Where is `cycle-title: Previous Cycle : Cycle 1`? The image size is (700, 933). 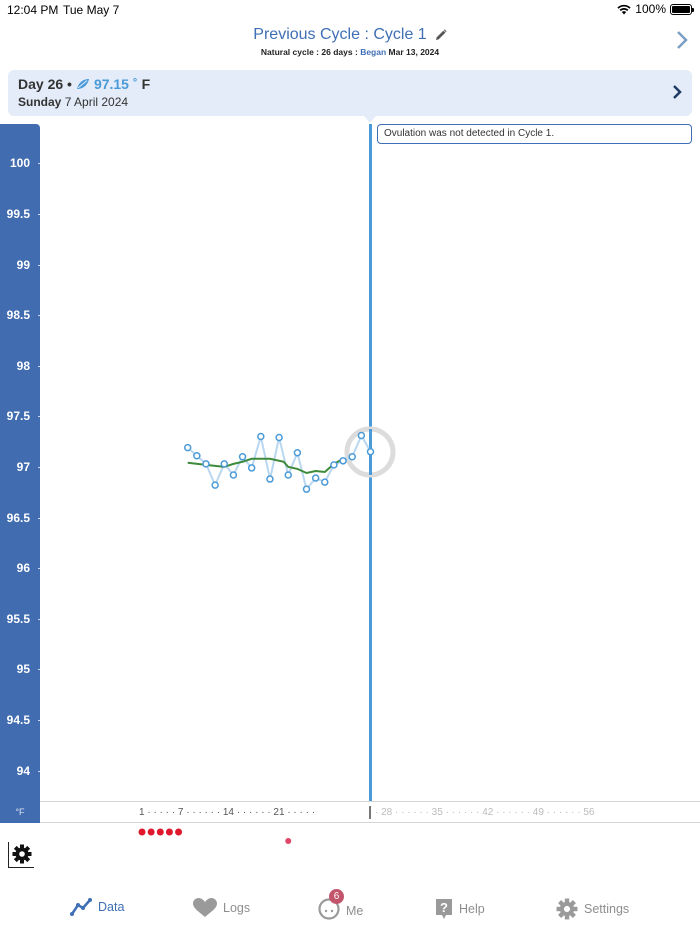
cycle-title: Previous Cycle : Cycle 1 is located at coordinates (350, 35).